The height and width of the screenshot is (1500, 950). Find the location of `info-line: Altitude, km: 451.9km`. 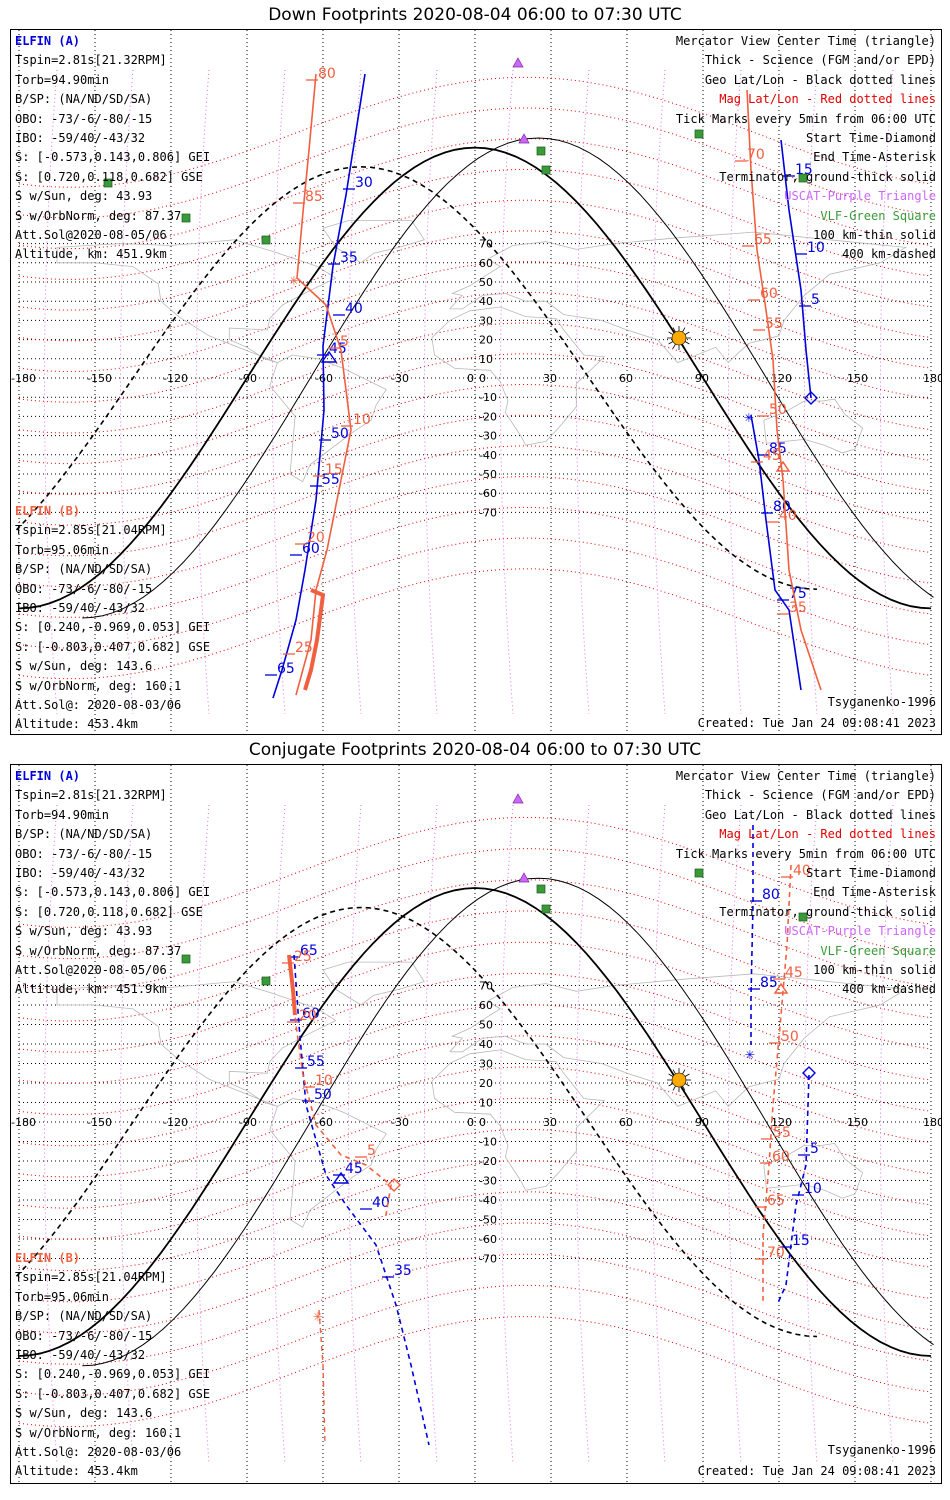

info-line: Altitude, km: 451.9km is located at coordinates (91, 254).